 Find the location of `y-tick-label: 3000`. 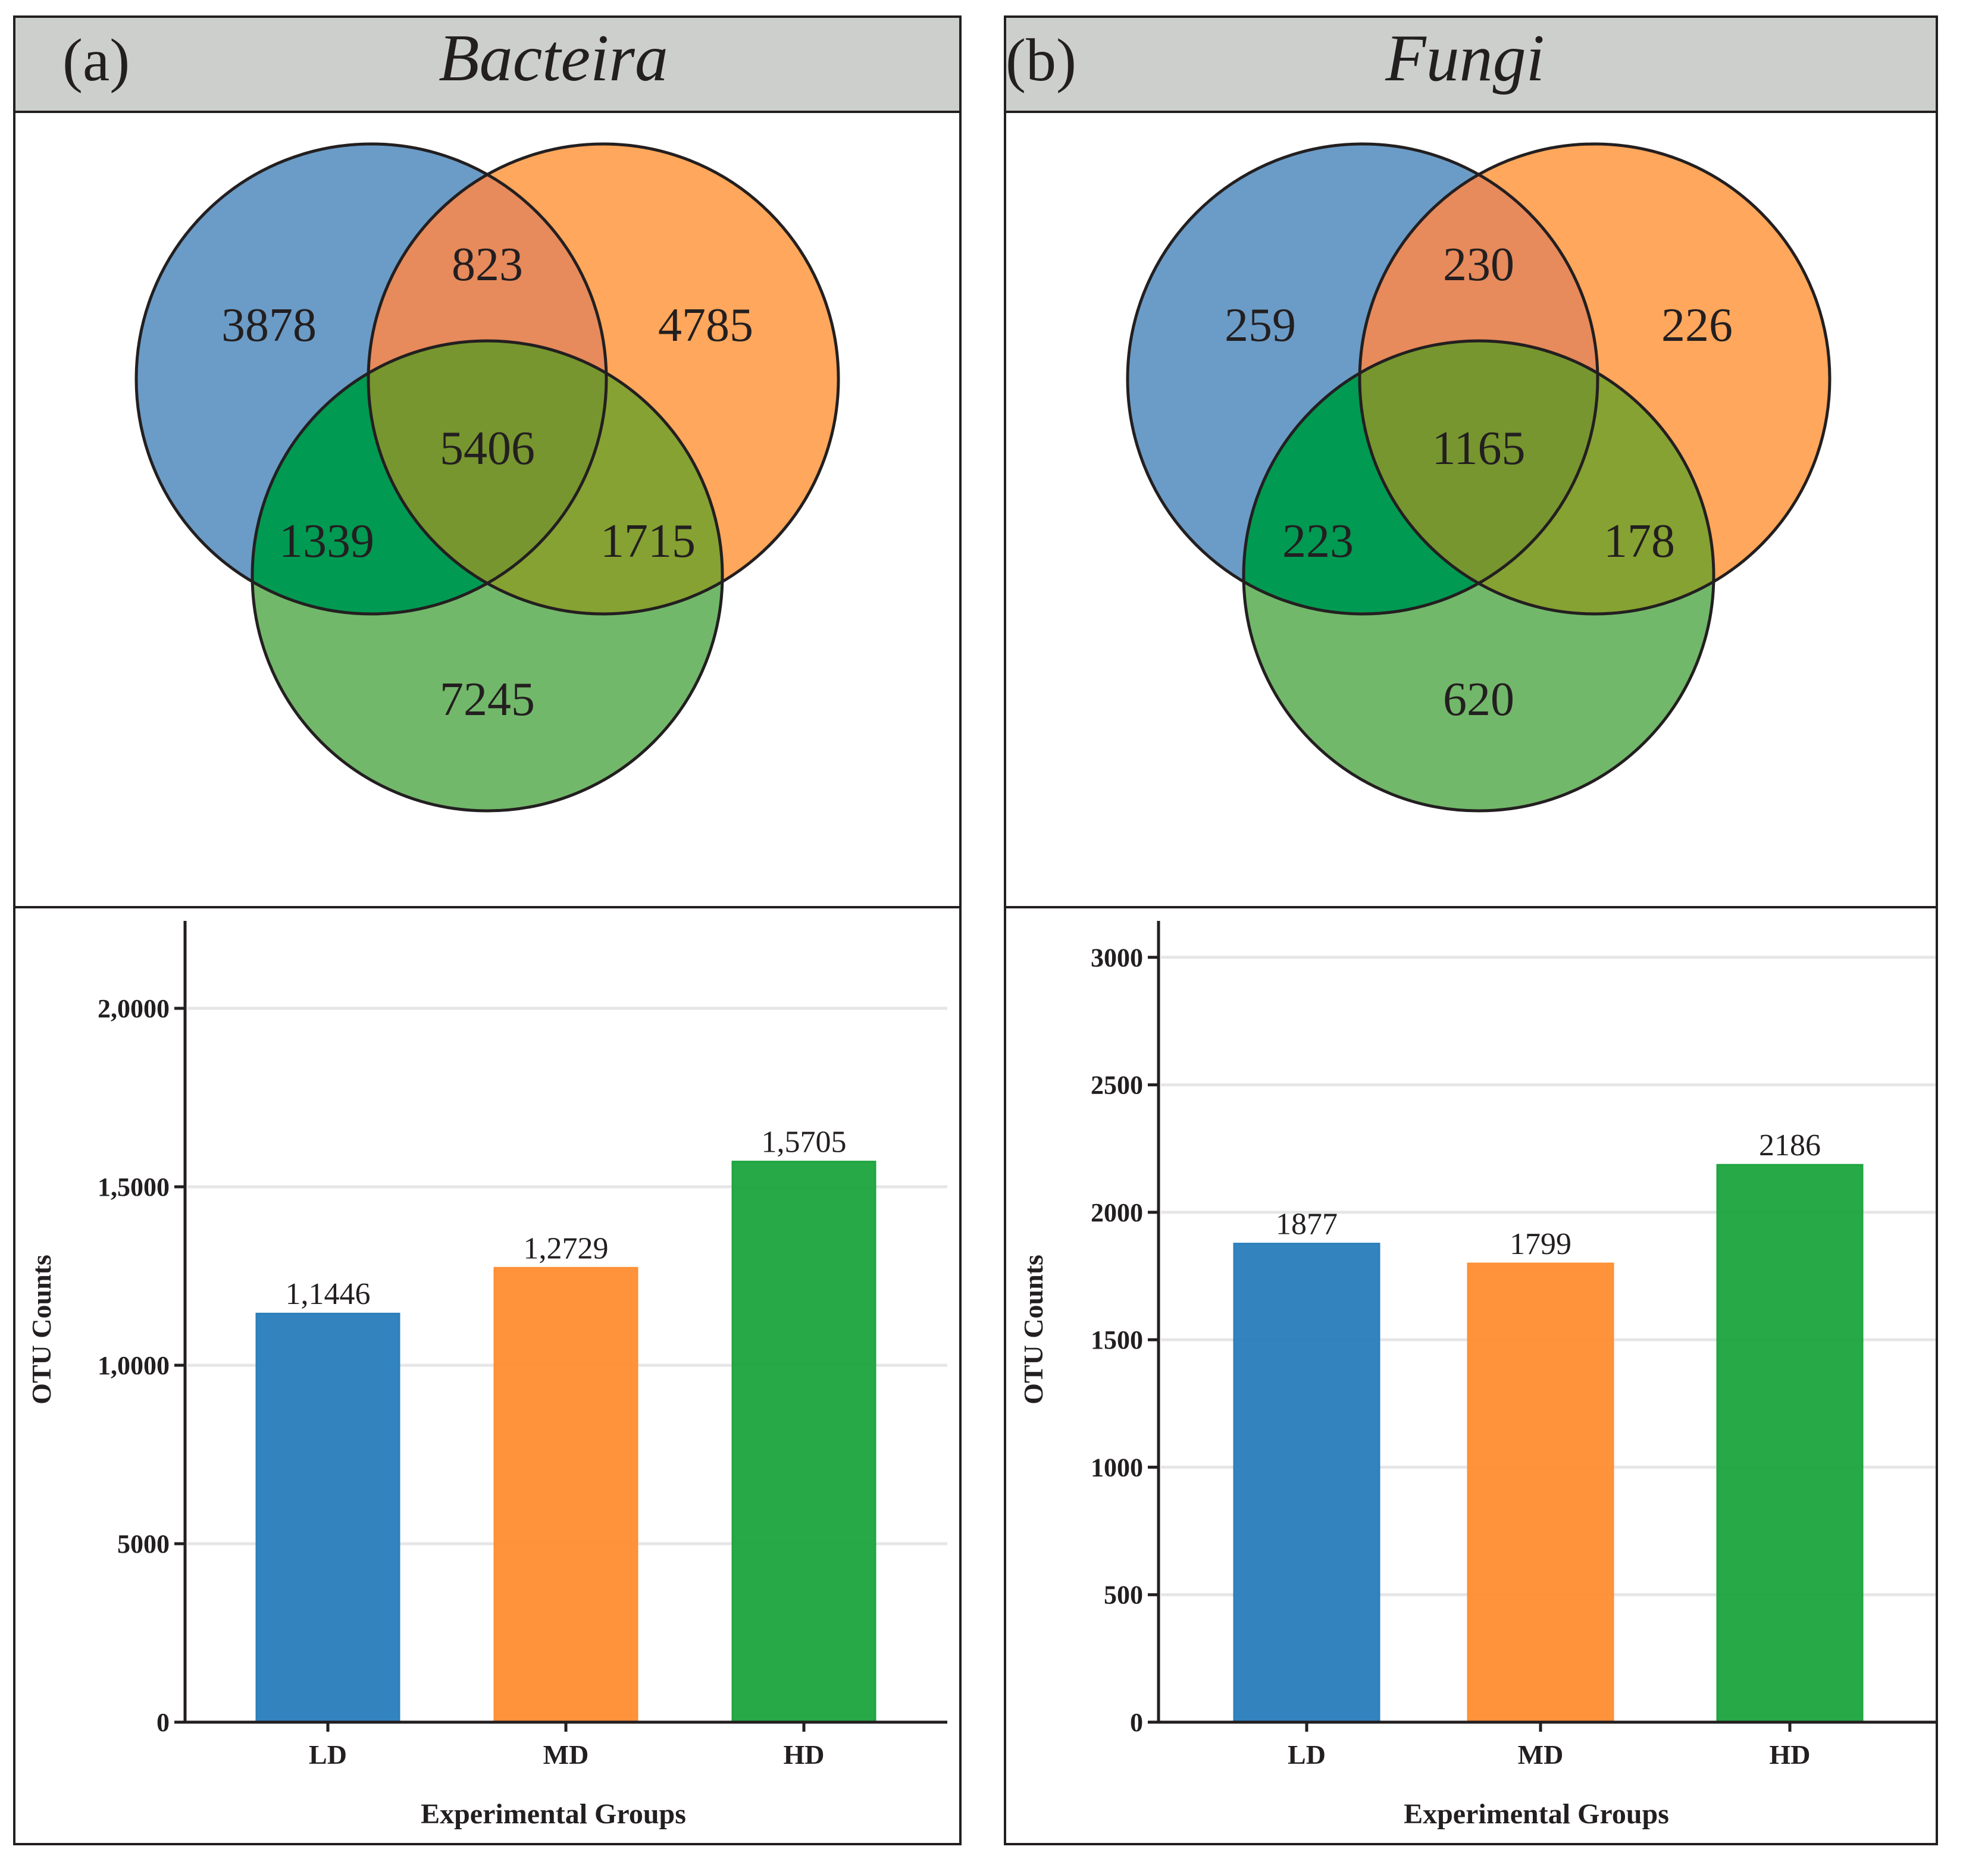

y-tick-label: 3000 is located at coordinates (1117, 957).